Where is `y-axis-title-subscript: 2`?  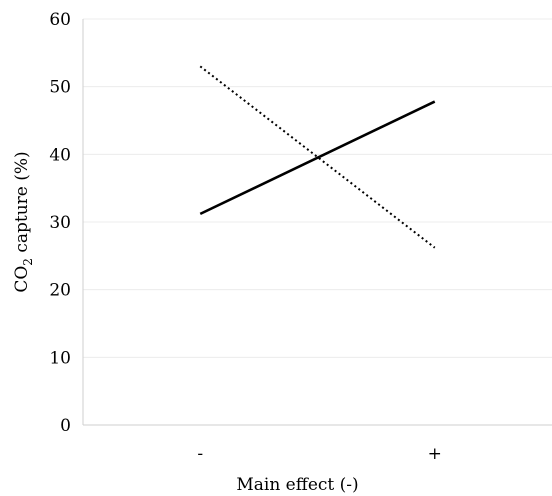 y-axis-title-subscript: 2 is located at coordinates (28, 262).